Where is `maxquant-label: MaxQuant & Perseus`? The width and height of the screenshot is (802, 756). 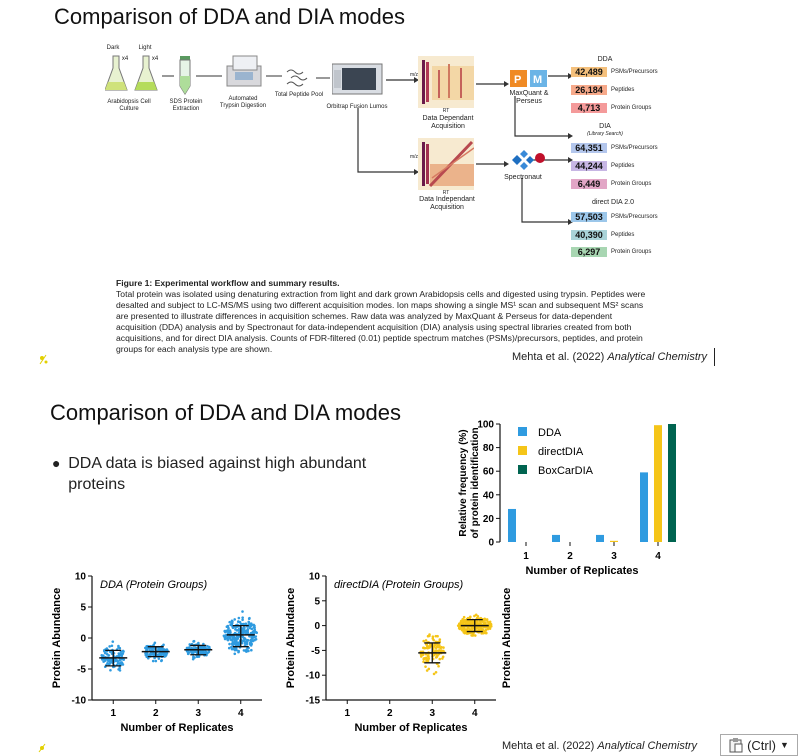 maxquant-label: MaxQuant & Perseus is located at coordinates (529, 97).